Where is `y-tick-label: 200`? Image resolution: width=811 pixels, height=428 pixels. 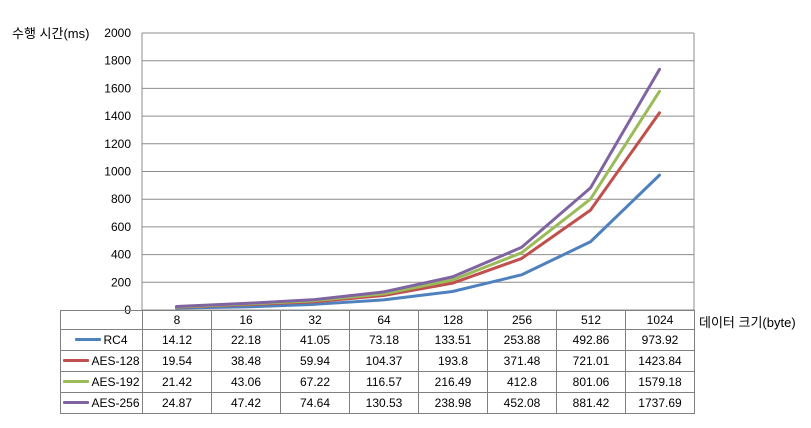
y-tick-label: 200 is located at coordinates (121, 282).